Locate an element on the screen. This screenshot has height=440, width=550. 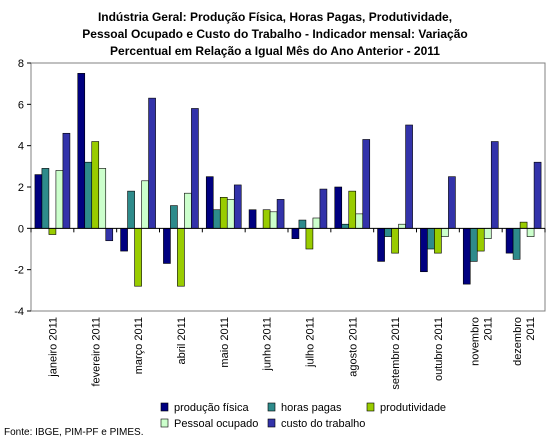
x-category-label: fevereiro 2011 is located at coordinates (96, 352).